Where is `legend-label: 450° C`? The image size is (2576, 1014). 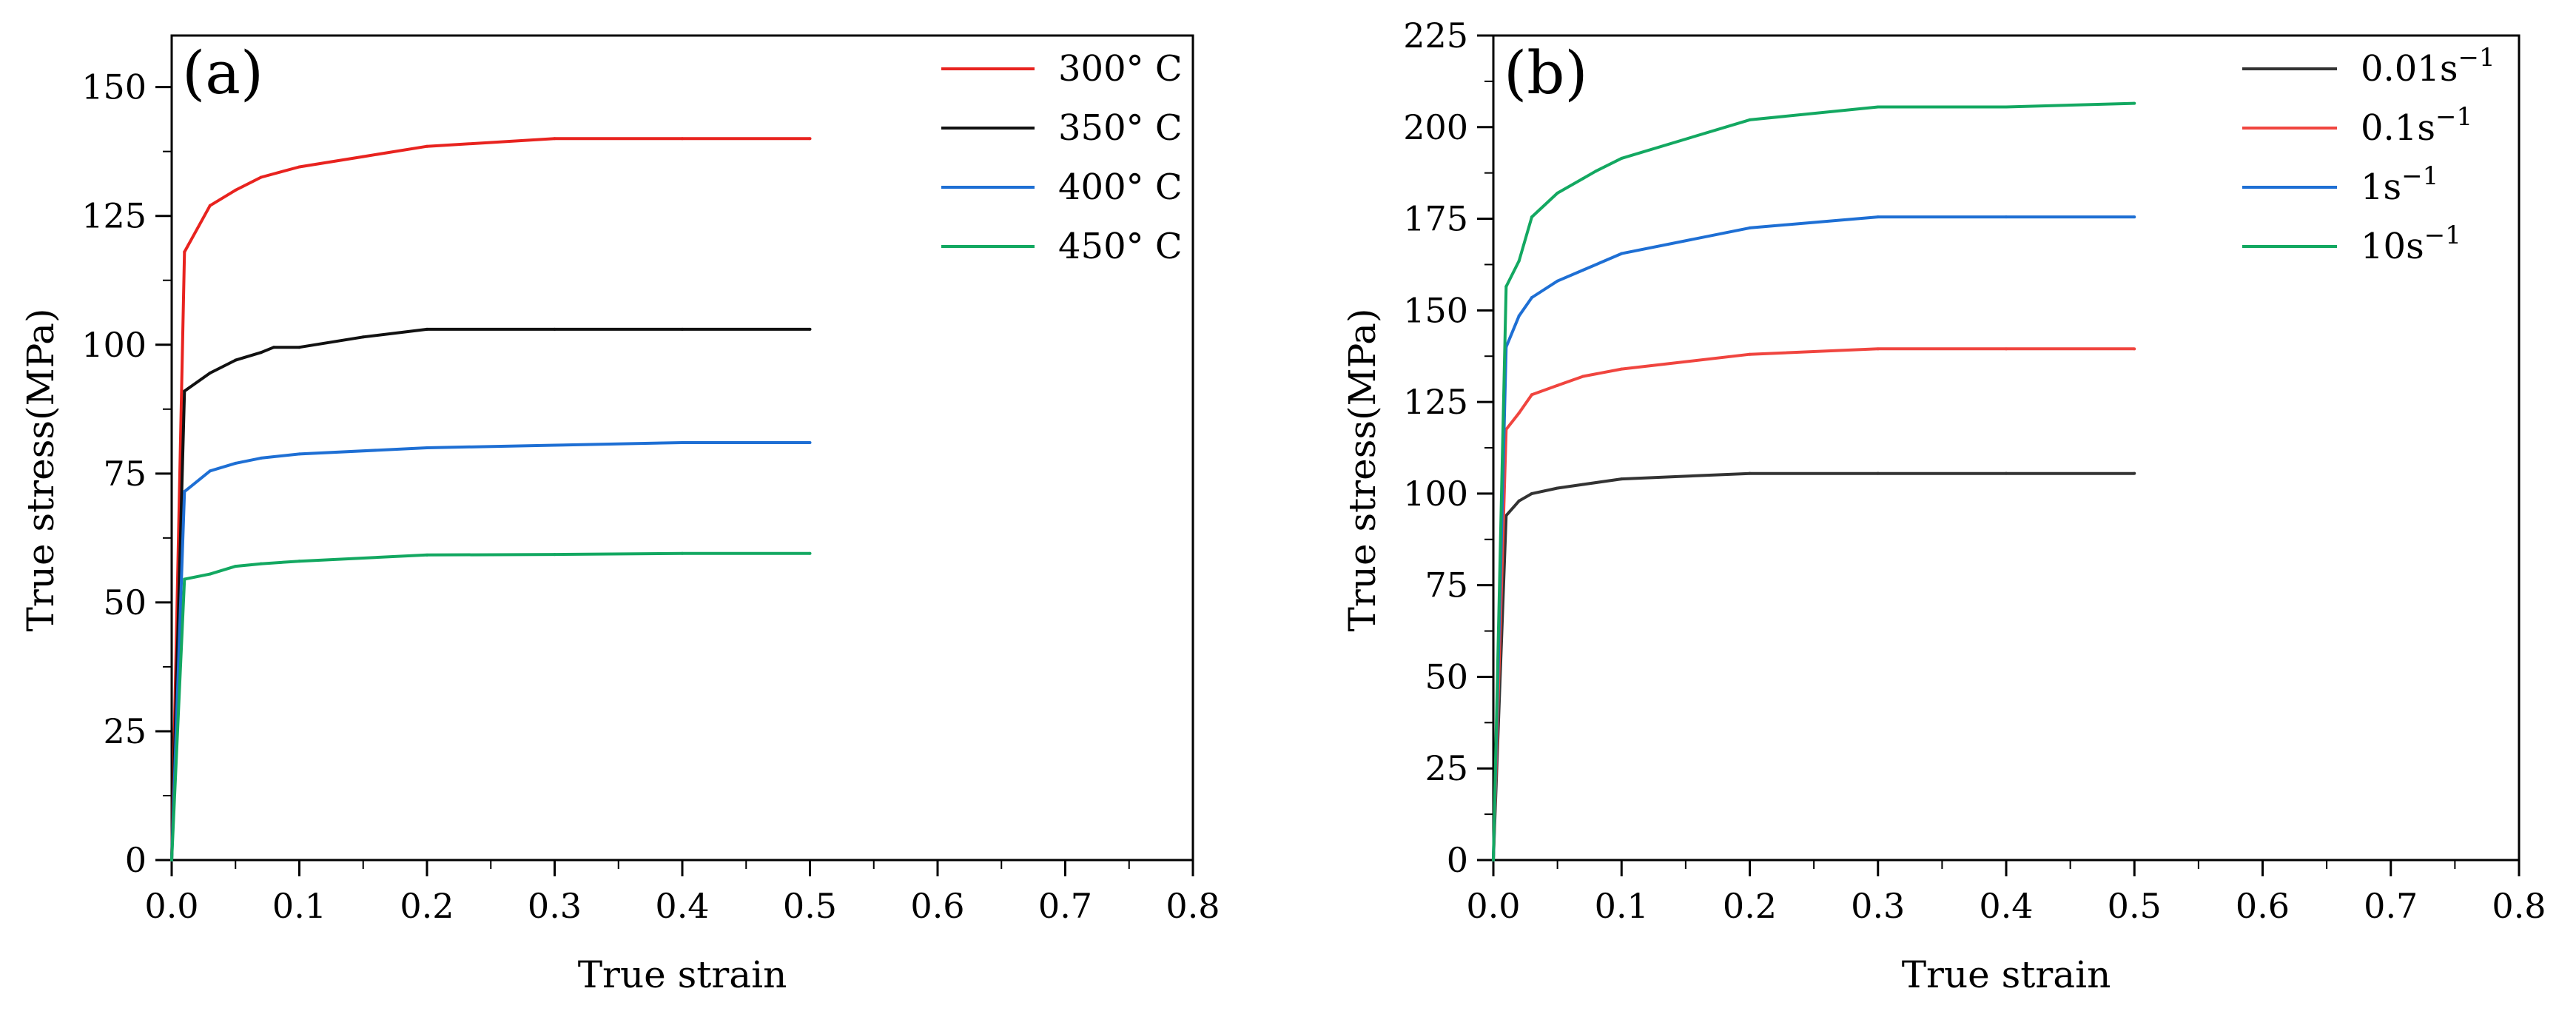
legend-label: 450° C is located at coordinates (1120, 246).